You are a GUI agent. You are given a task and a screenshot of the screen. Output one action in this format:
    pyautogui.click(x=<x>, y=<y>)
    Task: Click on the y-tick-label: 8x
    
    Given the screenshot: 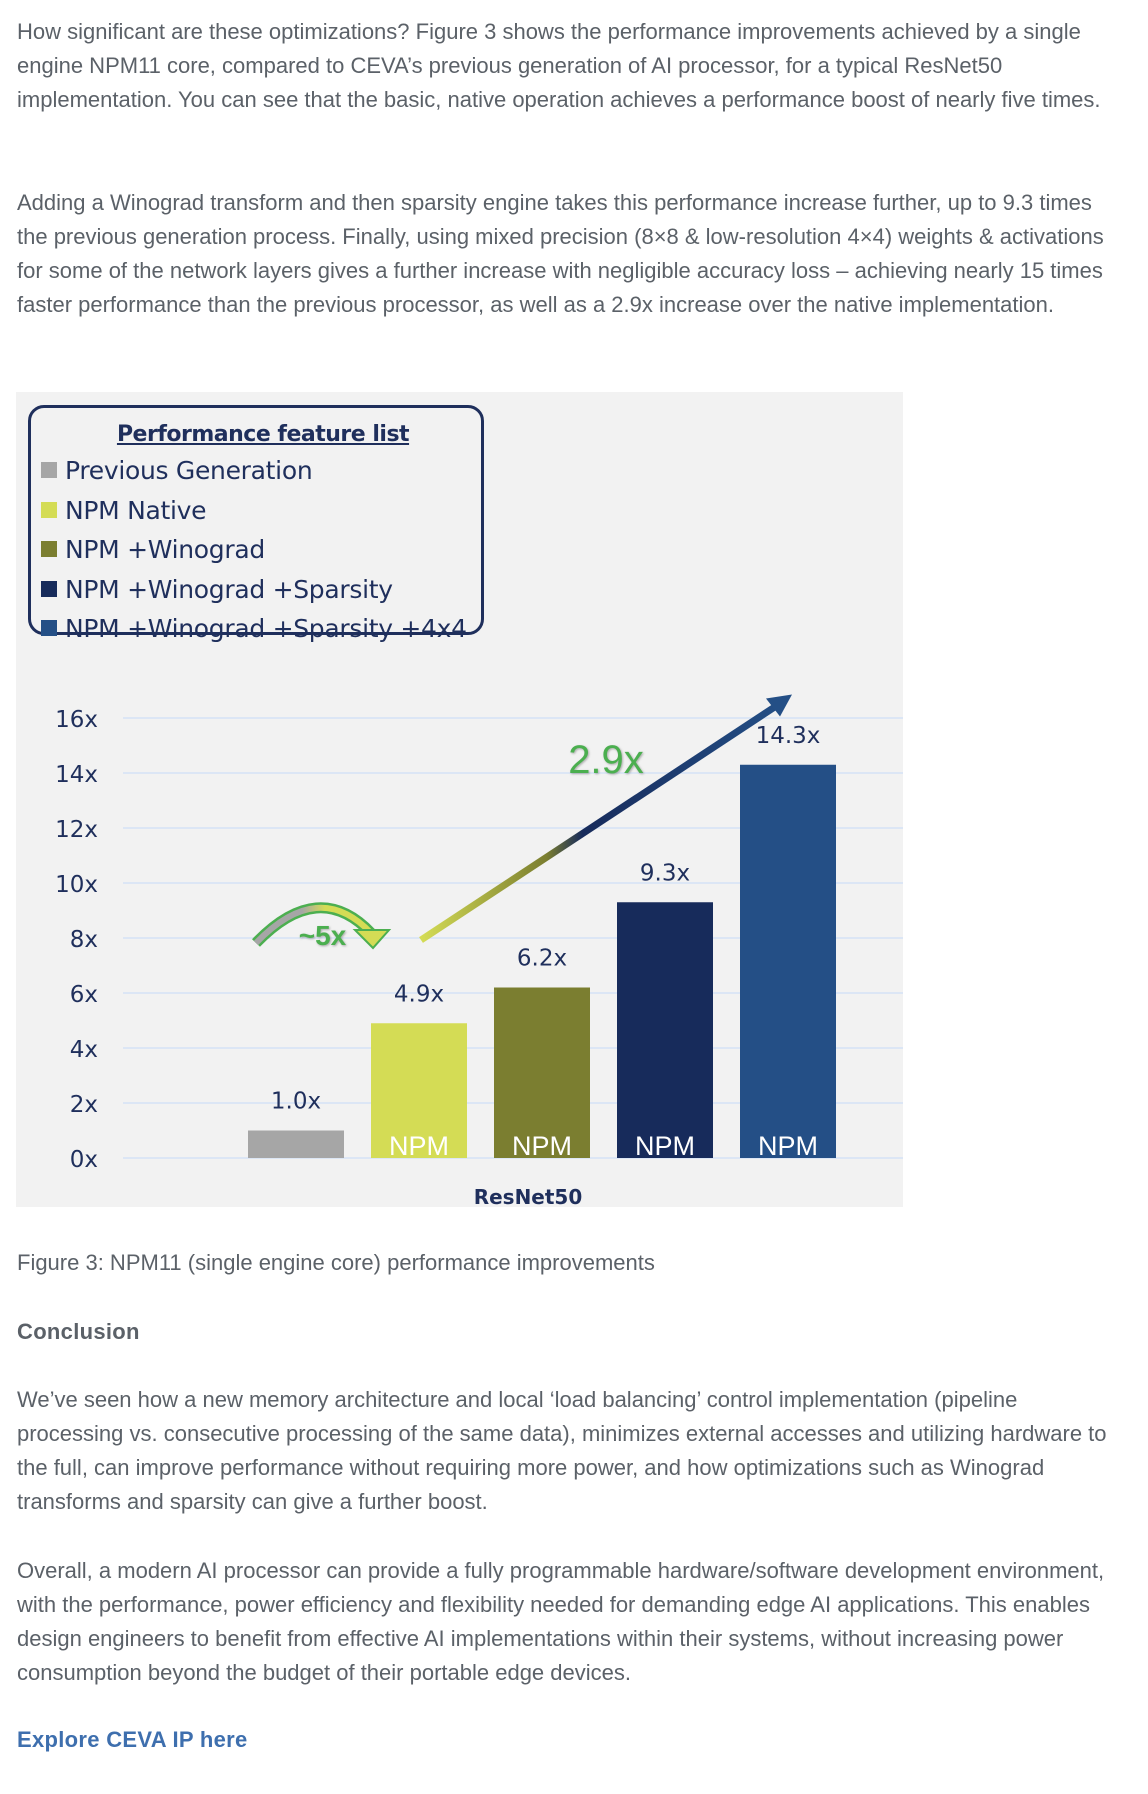 What is the action you would take?
    pyautogui.click(x=84, y=940)
    